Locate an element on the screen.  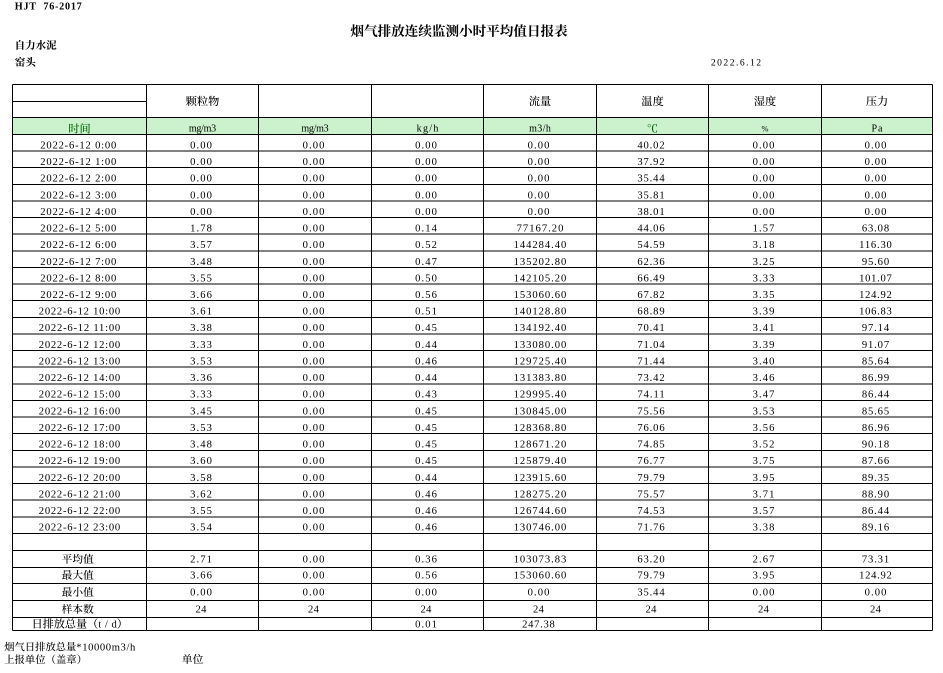
svg-text: 3.48 is located at coordinates (201, 262).